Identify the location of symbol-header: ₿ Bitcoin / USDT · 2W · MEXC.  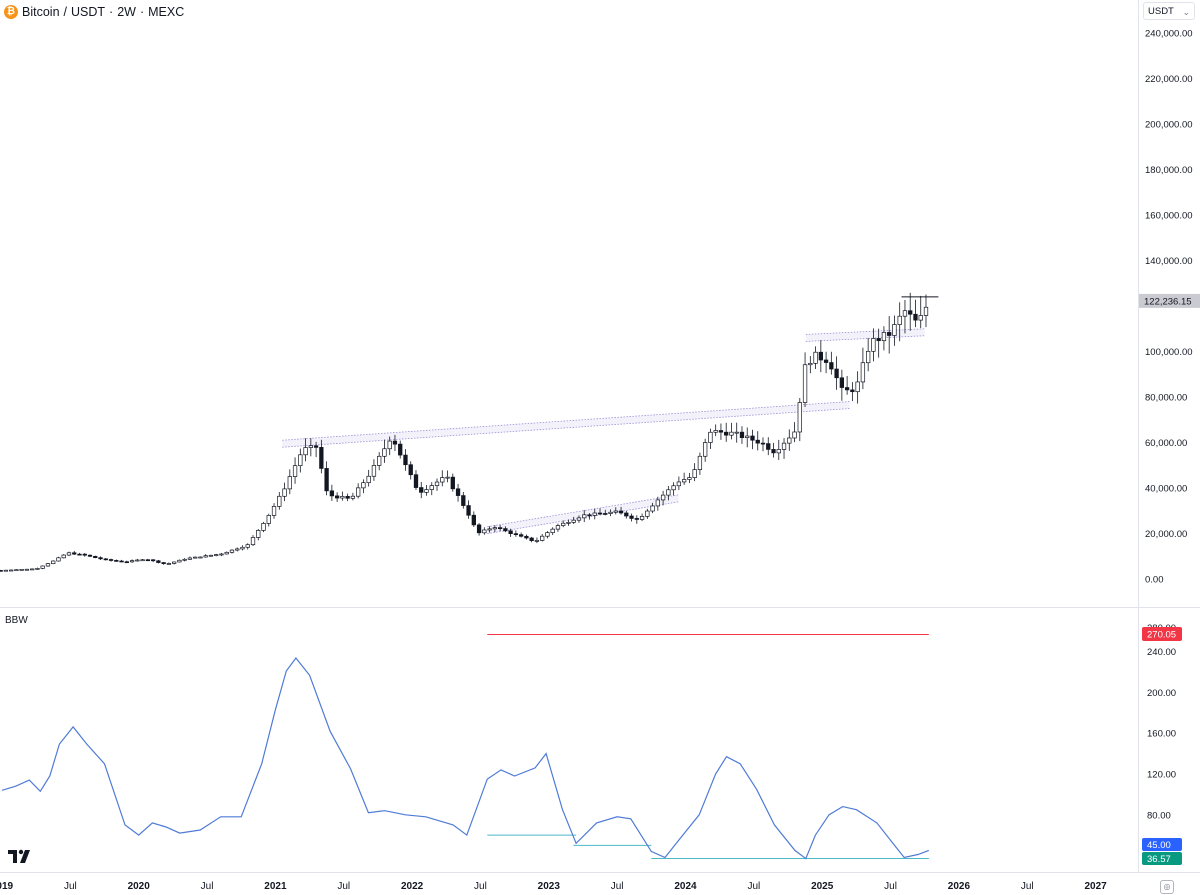
(94, 12).